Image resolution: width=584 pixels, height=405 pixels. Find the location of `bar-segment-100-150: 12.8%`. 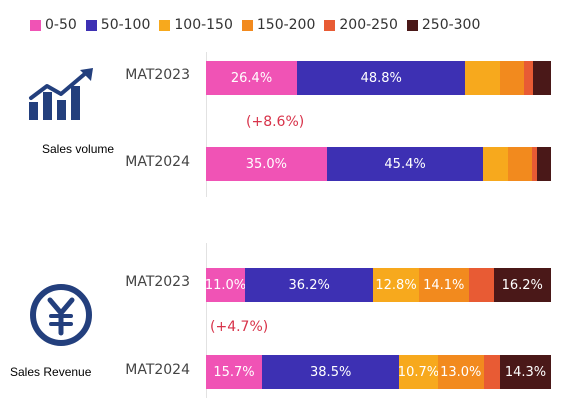

bar-segment-100-150: 12.8% is located at coordinates (396, 285).